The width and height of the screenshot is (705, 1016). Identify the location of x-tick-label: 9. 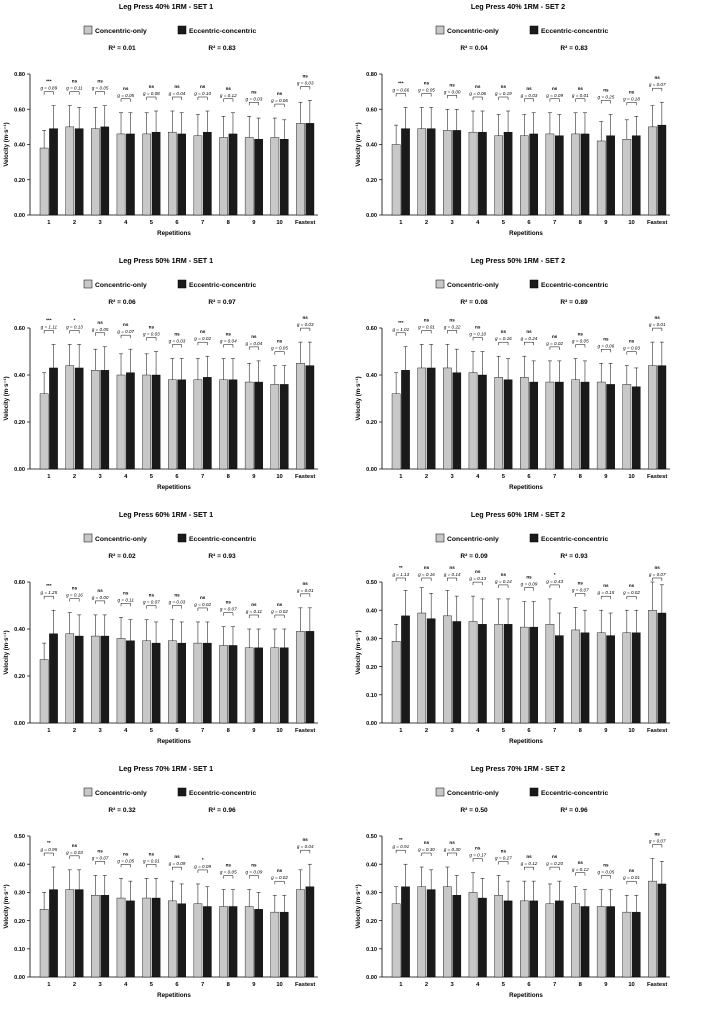
(254, 477).